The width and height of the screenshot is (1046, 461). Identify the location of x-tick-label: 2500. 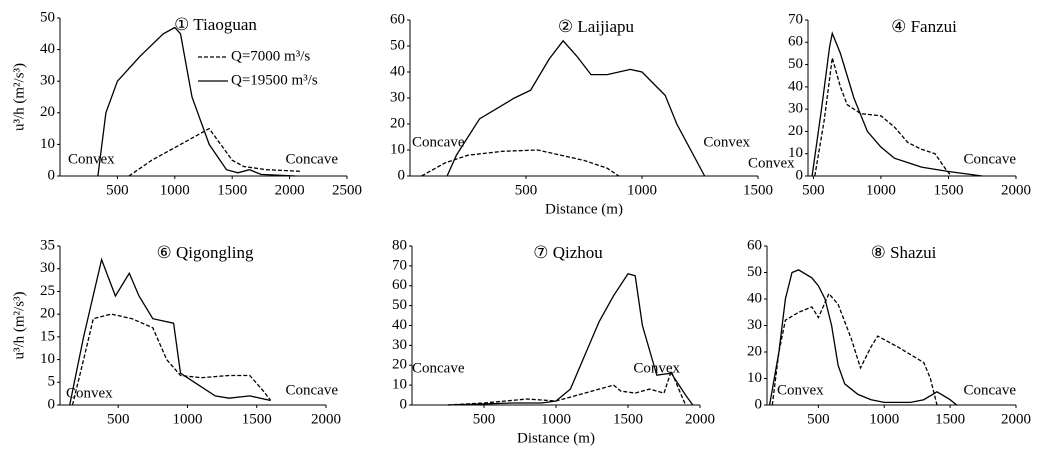
(347, 190).